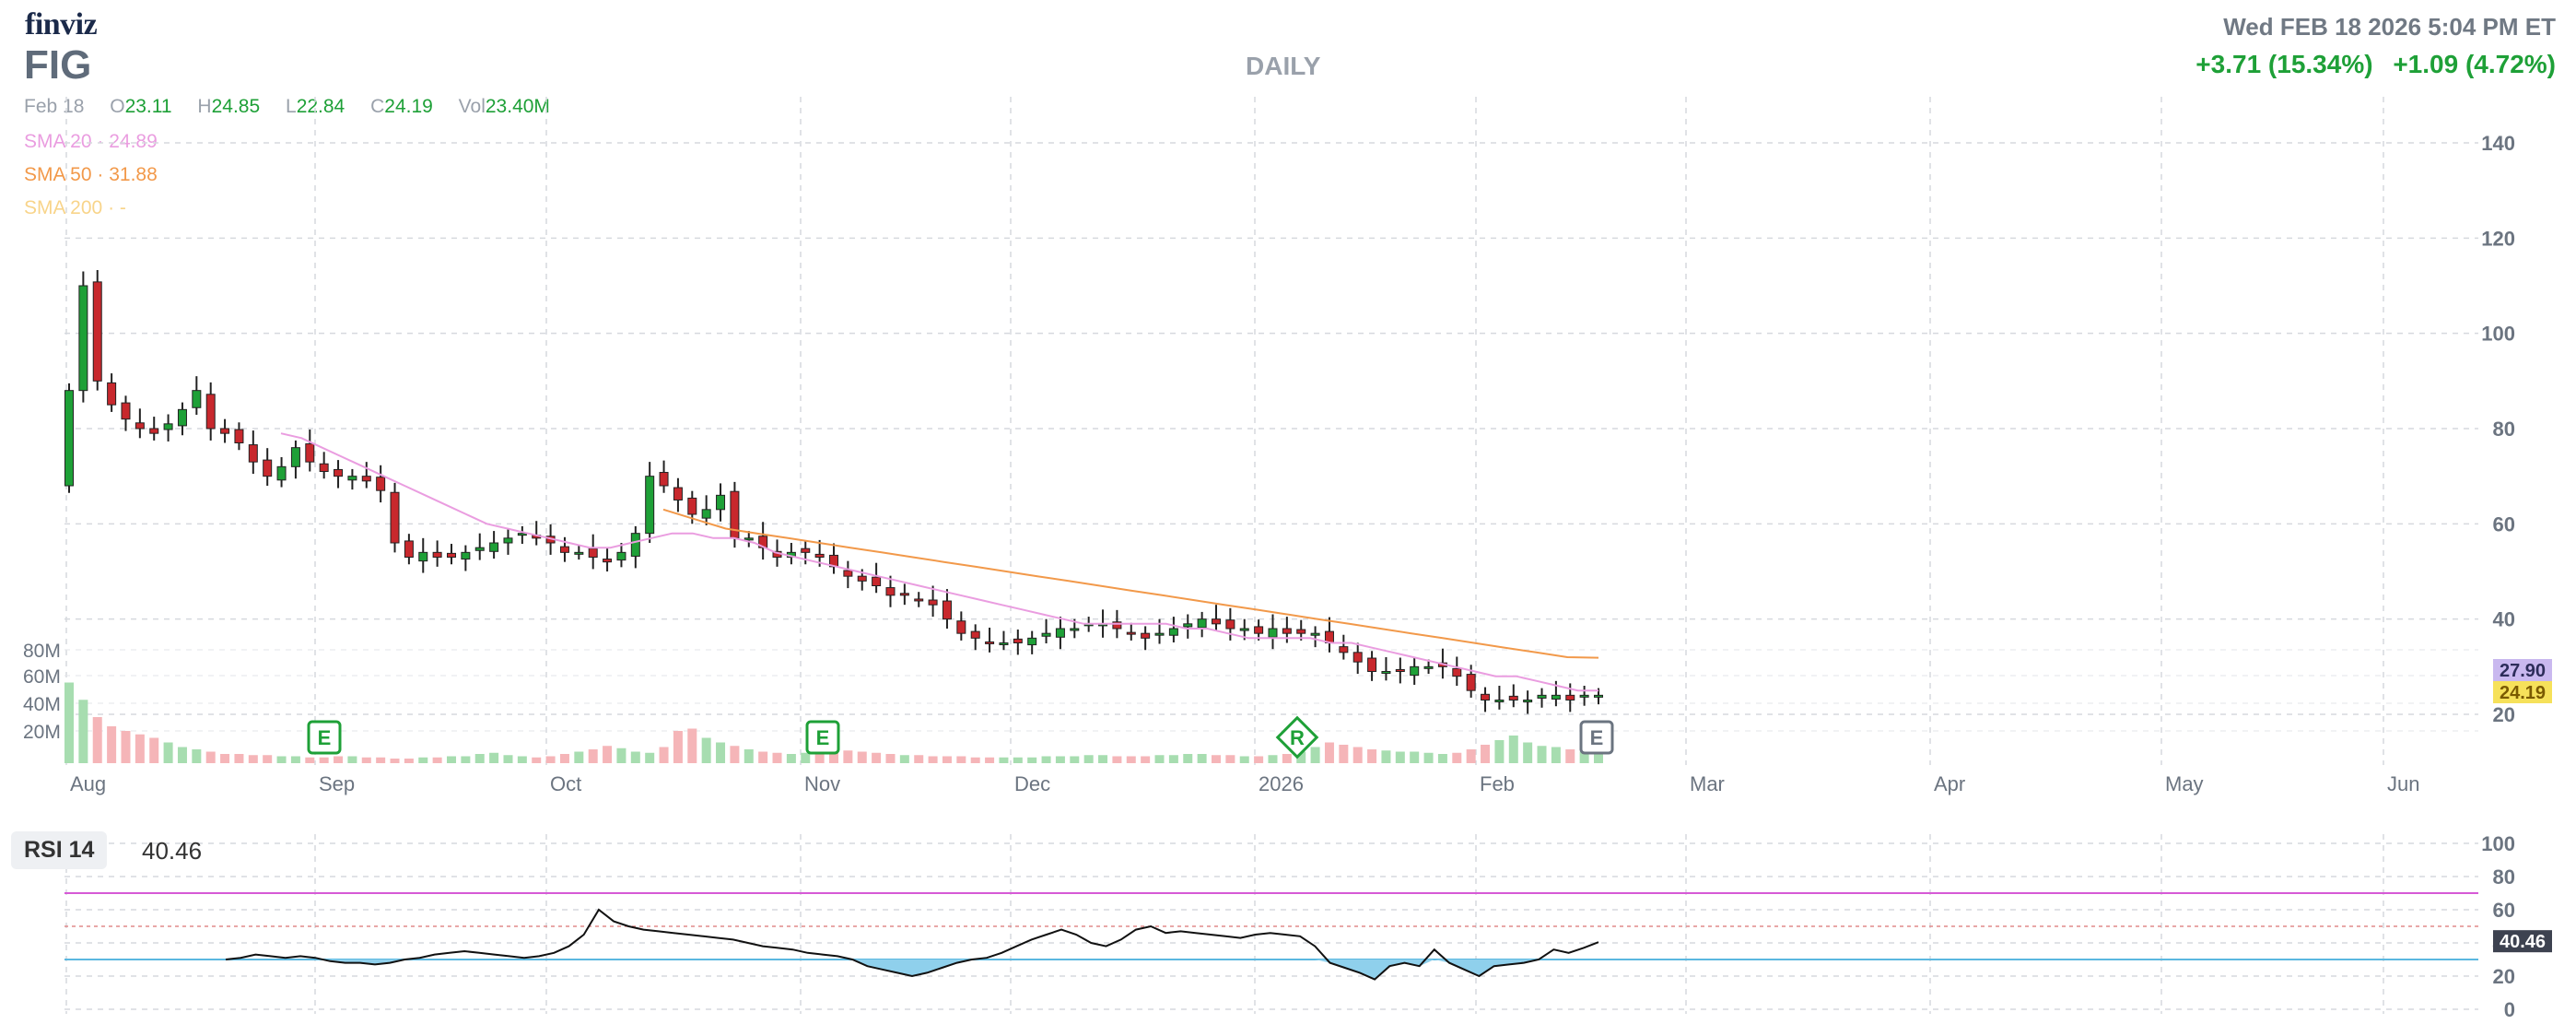  What do you see at coordinates (2474, 64) in the screenshot?
I see `change-after-hours: +1.09 (4.72%)` at bounding box center [2474, 64].